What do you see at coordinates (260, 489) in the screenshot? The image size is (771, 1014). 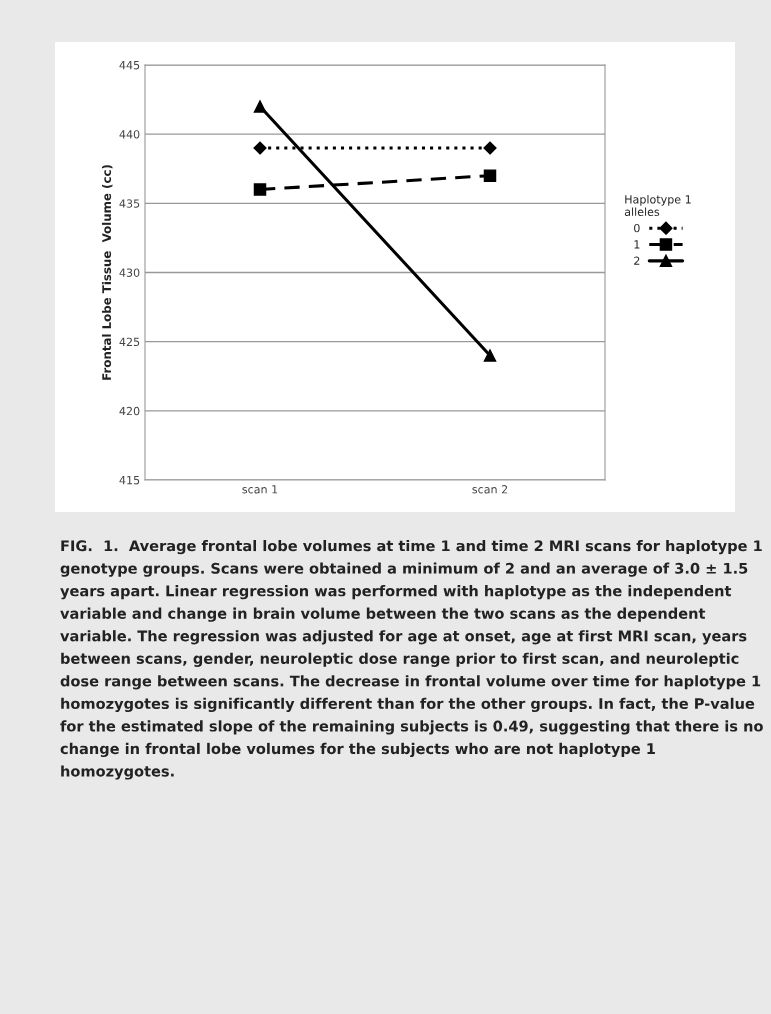 I see `x-tick-label: scan 1` at bounding box center [260, 489].